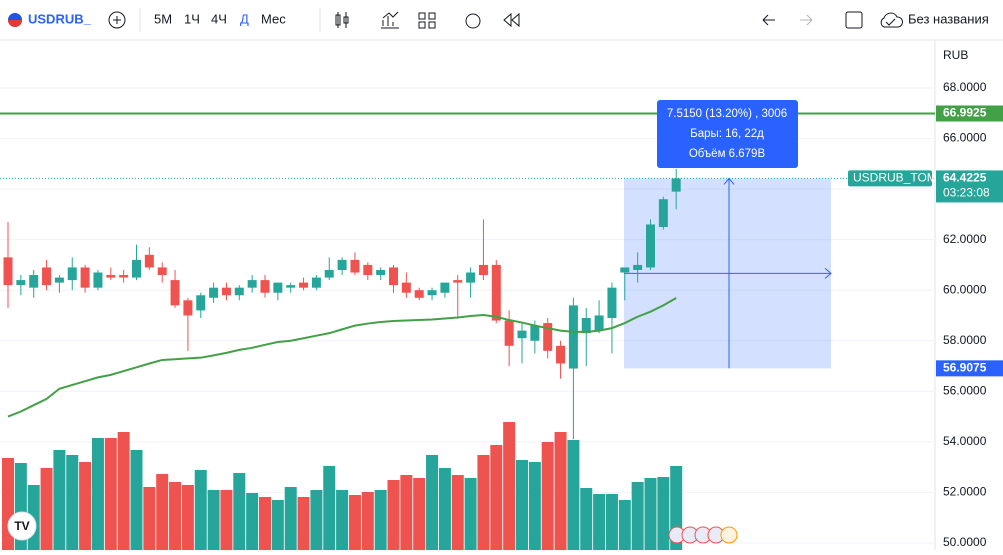 The image size is (1003, 555). Describe the element at coordinates (969, 186) in the screenshot. I see `last-price-bg` at that location.